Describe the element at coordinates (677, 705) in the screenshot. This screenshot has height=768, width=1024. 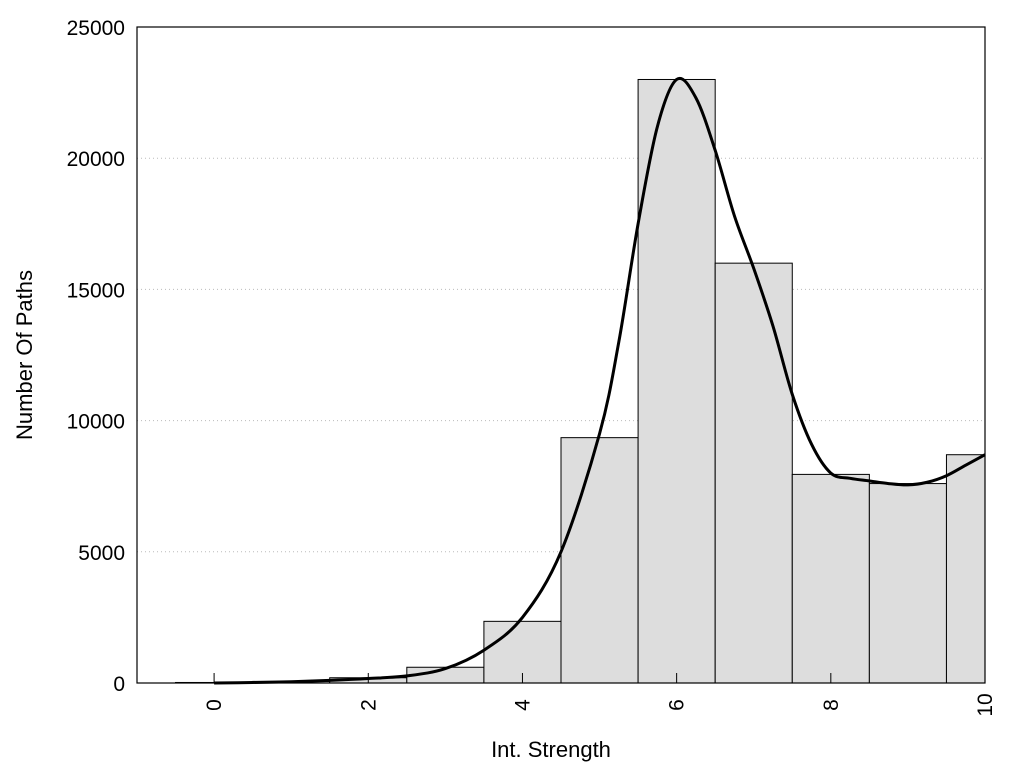
I see `x-tick-label: 6` at that location.